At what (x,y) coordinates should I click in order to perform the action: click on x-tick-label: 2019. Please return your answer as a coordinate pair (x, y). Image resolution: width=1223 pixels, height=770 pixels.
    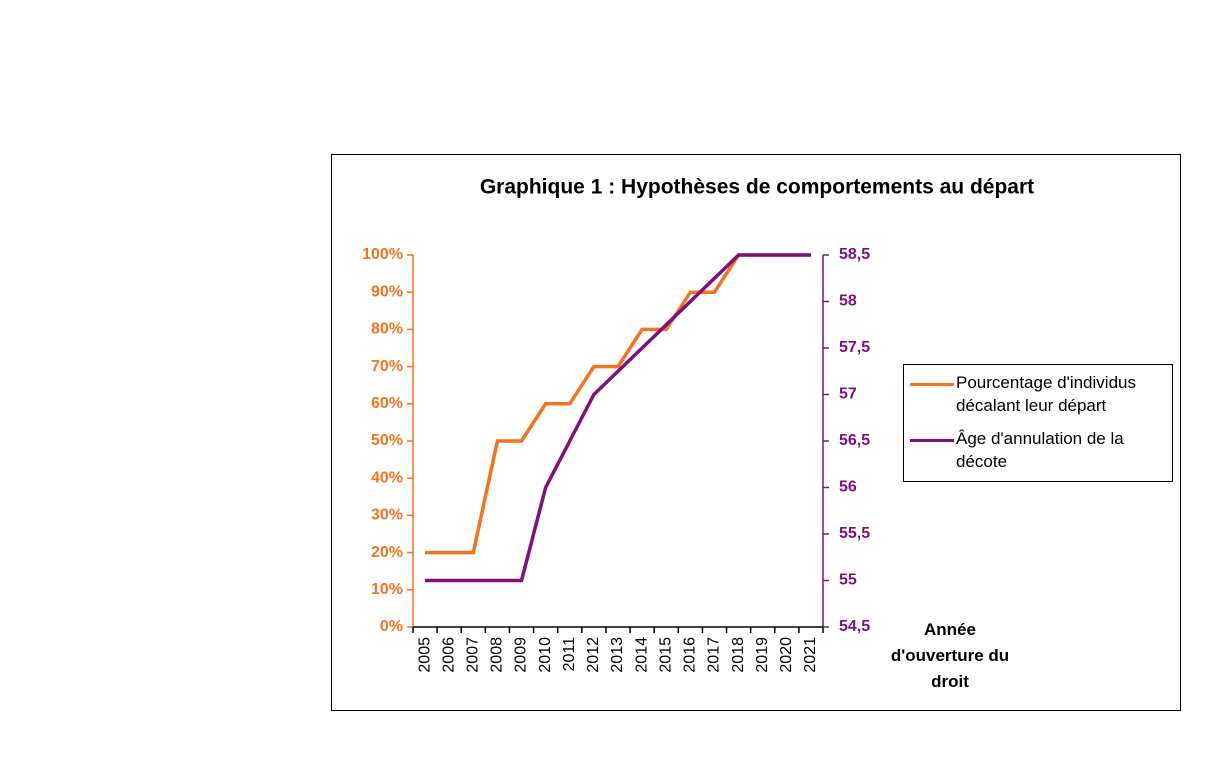
    Looking at the image, I should click on (762, 655).